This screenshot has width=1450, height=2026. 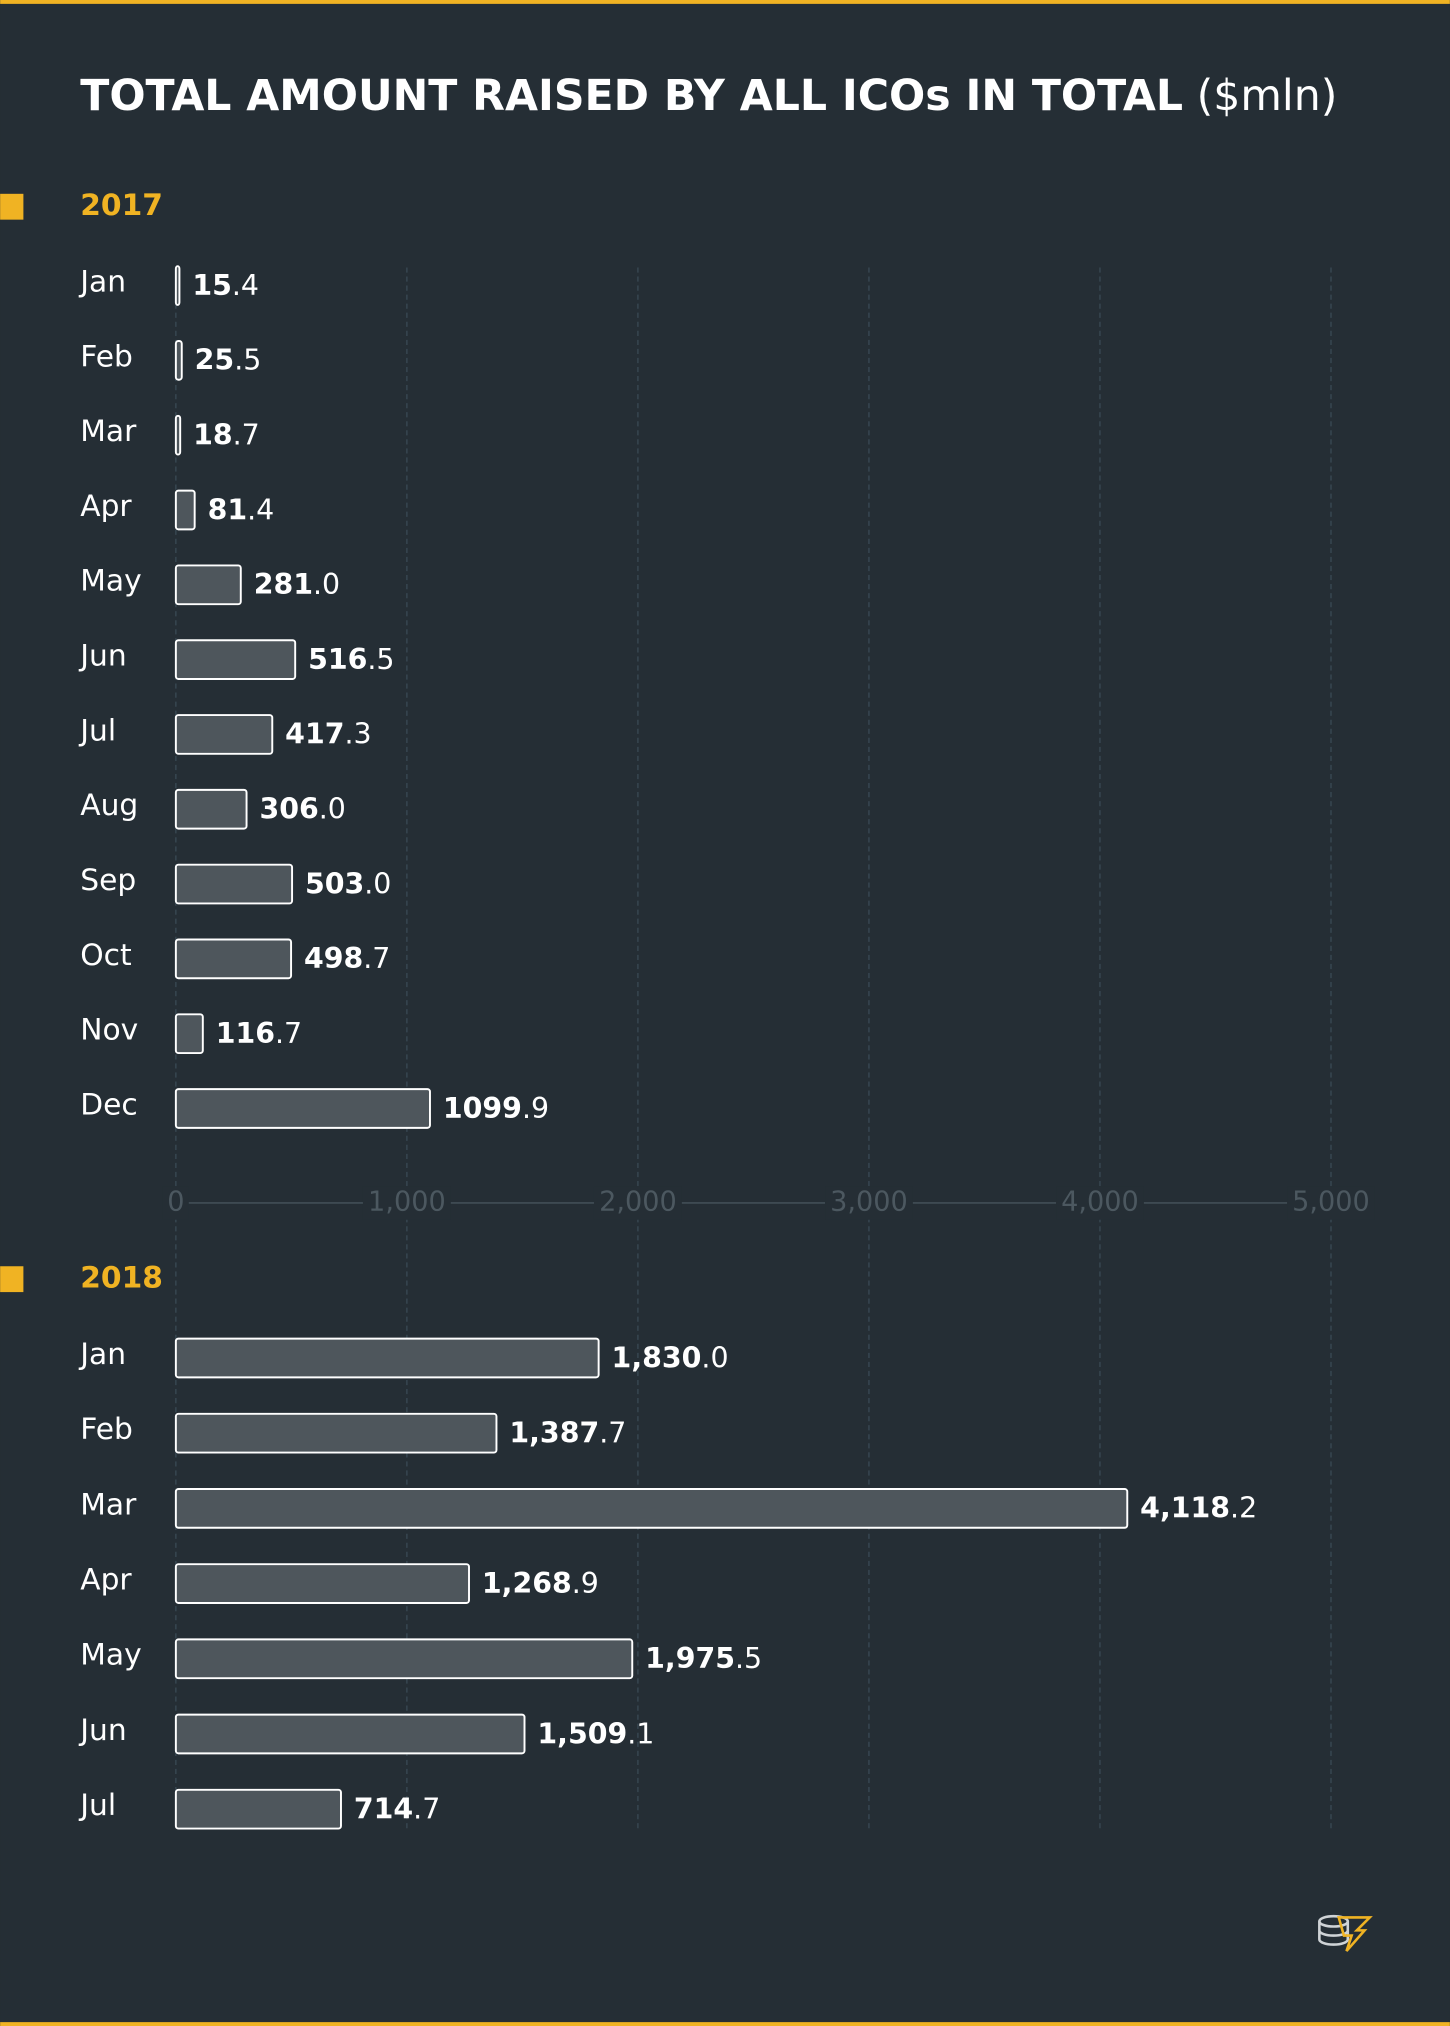 I want to click on data-label: 503.0, so click(x=348, y=883).